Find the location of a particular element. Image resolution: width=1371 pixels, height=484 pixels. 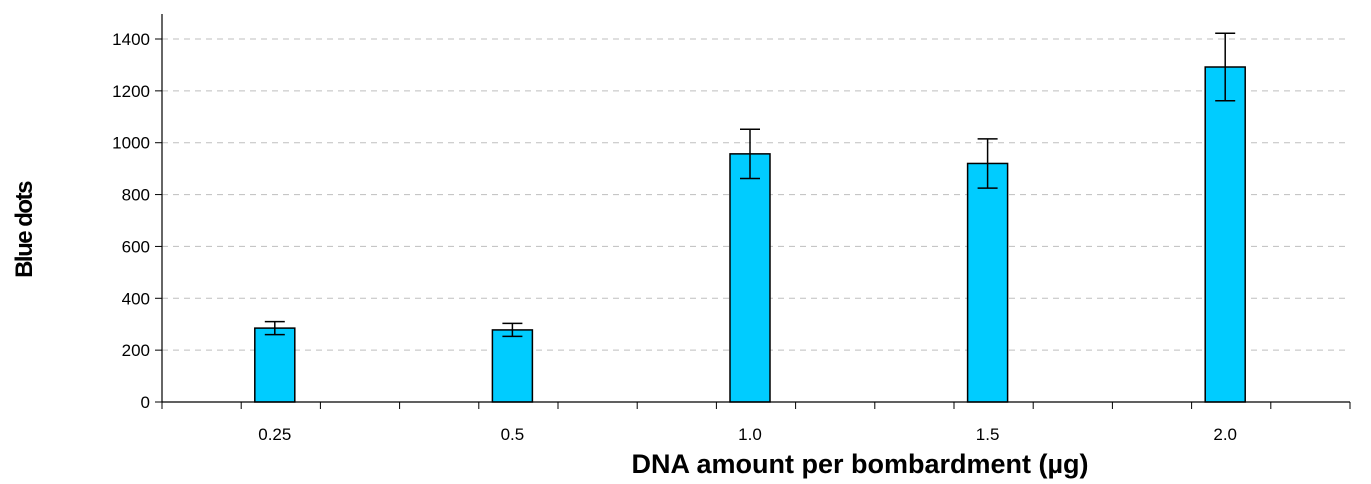

bar-1.0 is located at coordinates (750, 278).